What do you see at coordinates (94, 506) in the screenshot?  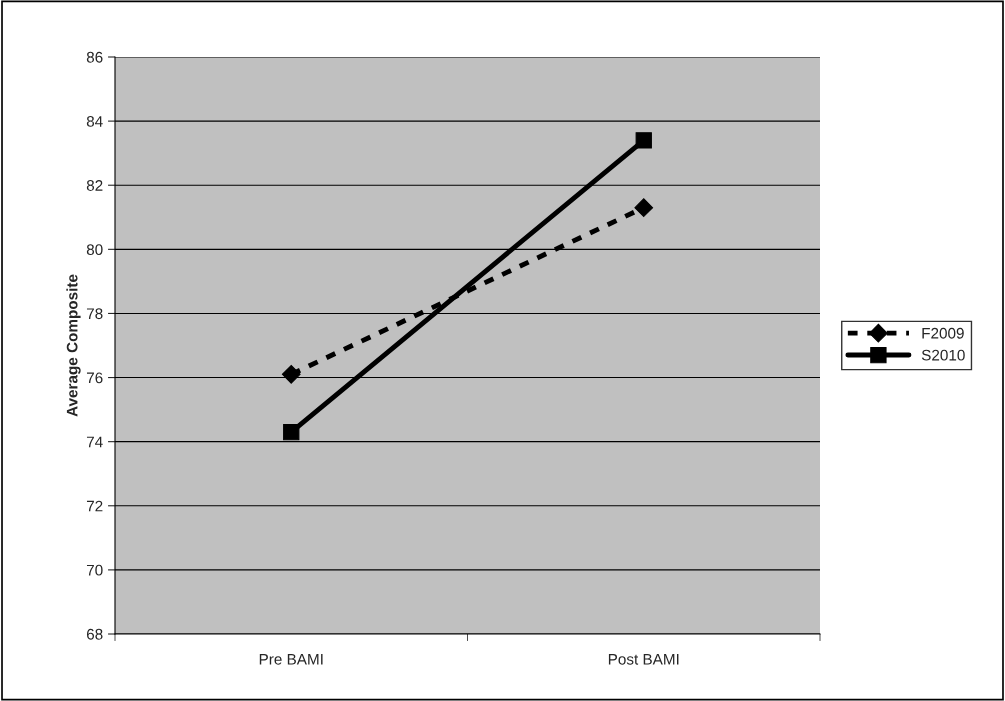 I see `y-tick-label: 72` at bounding box center [94, 506].